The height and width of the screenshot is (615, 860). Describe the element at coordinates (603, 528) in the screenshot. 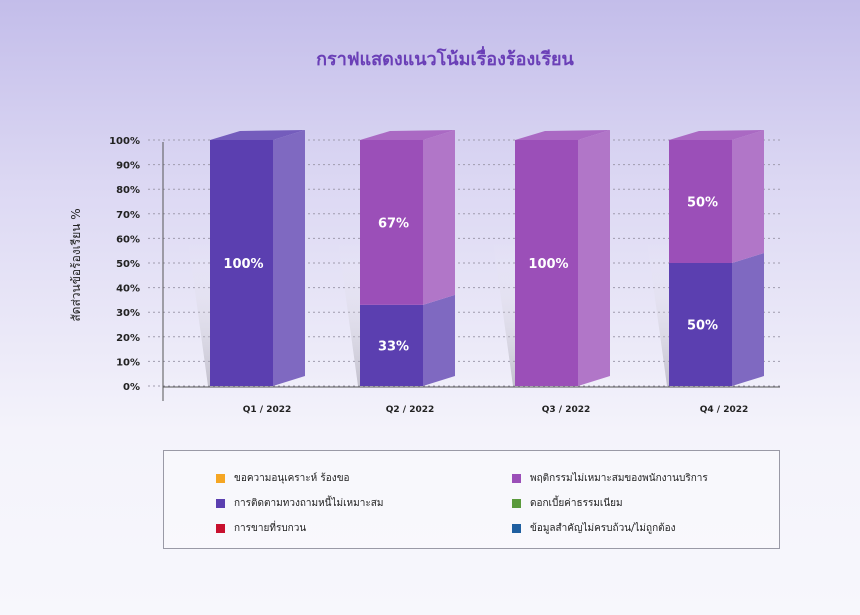

I see `legend-label: ข้อมูลสำคัญไม่ครบถ้วน/ไม่ถูกต้อง` at that location.